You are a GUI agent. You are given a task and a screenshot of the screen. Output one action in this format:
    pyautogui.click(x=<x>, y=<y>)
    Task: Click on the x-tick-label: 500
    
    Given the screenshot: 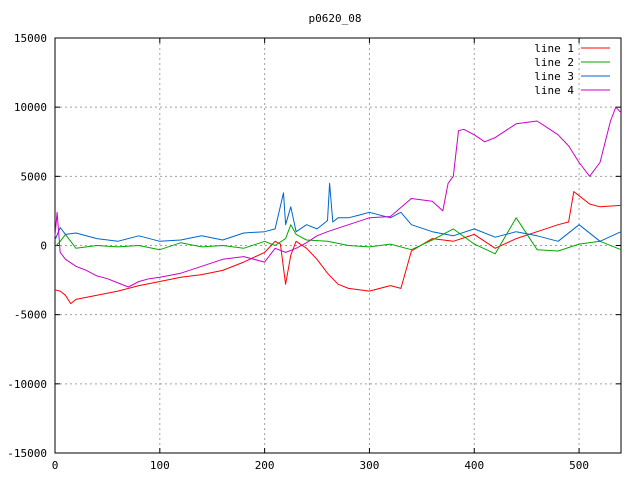 What is the action you would take?
    pyautogui.click(x=579, y=465)
    